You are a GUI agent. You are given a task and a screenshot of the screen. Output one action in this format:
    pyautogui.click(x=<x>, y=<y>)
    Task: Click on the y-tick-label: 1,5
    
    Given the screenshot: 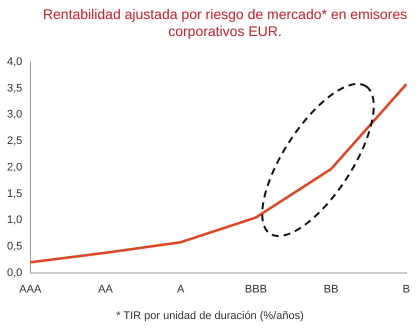 What is the action you would take?
    pyautogui.click(x=14, y=194)
    